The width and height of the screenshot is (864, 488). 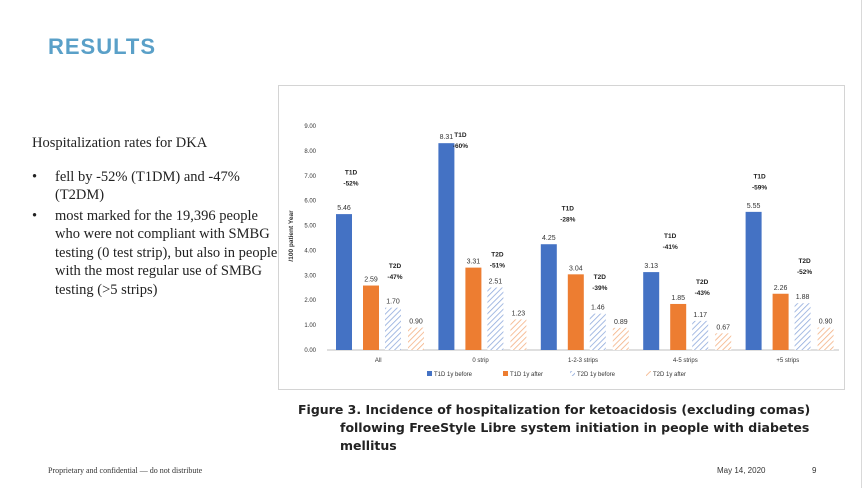 I want to click on bar-value-label: 4.25, so click(x=549, y=238).